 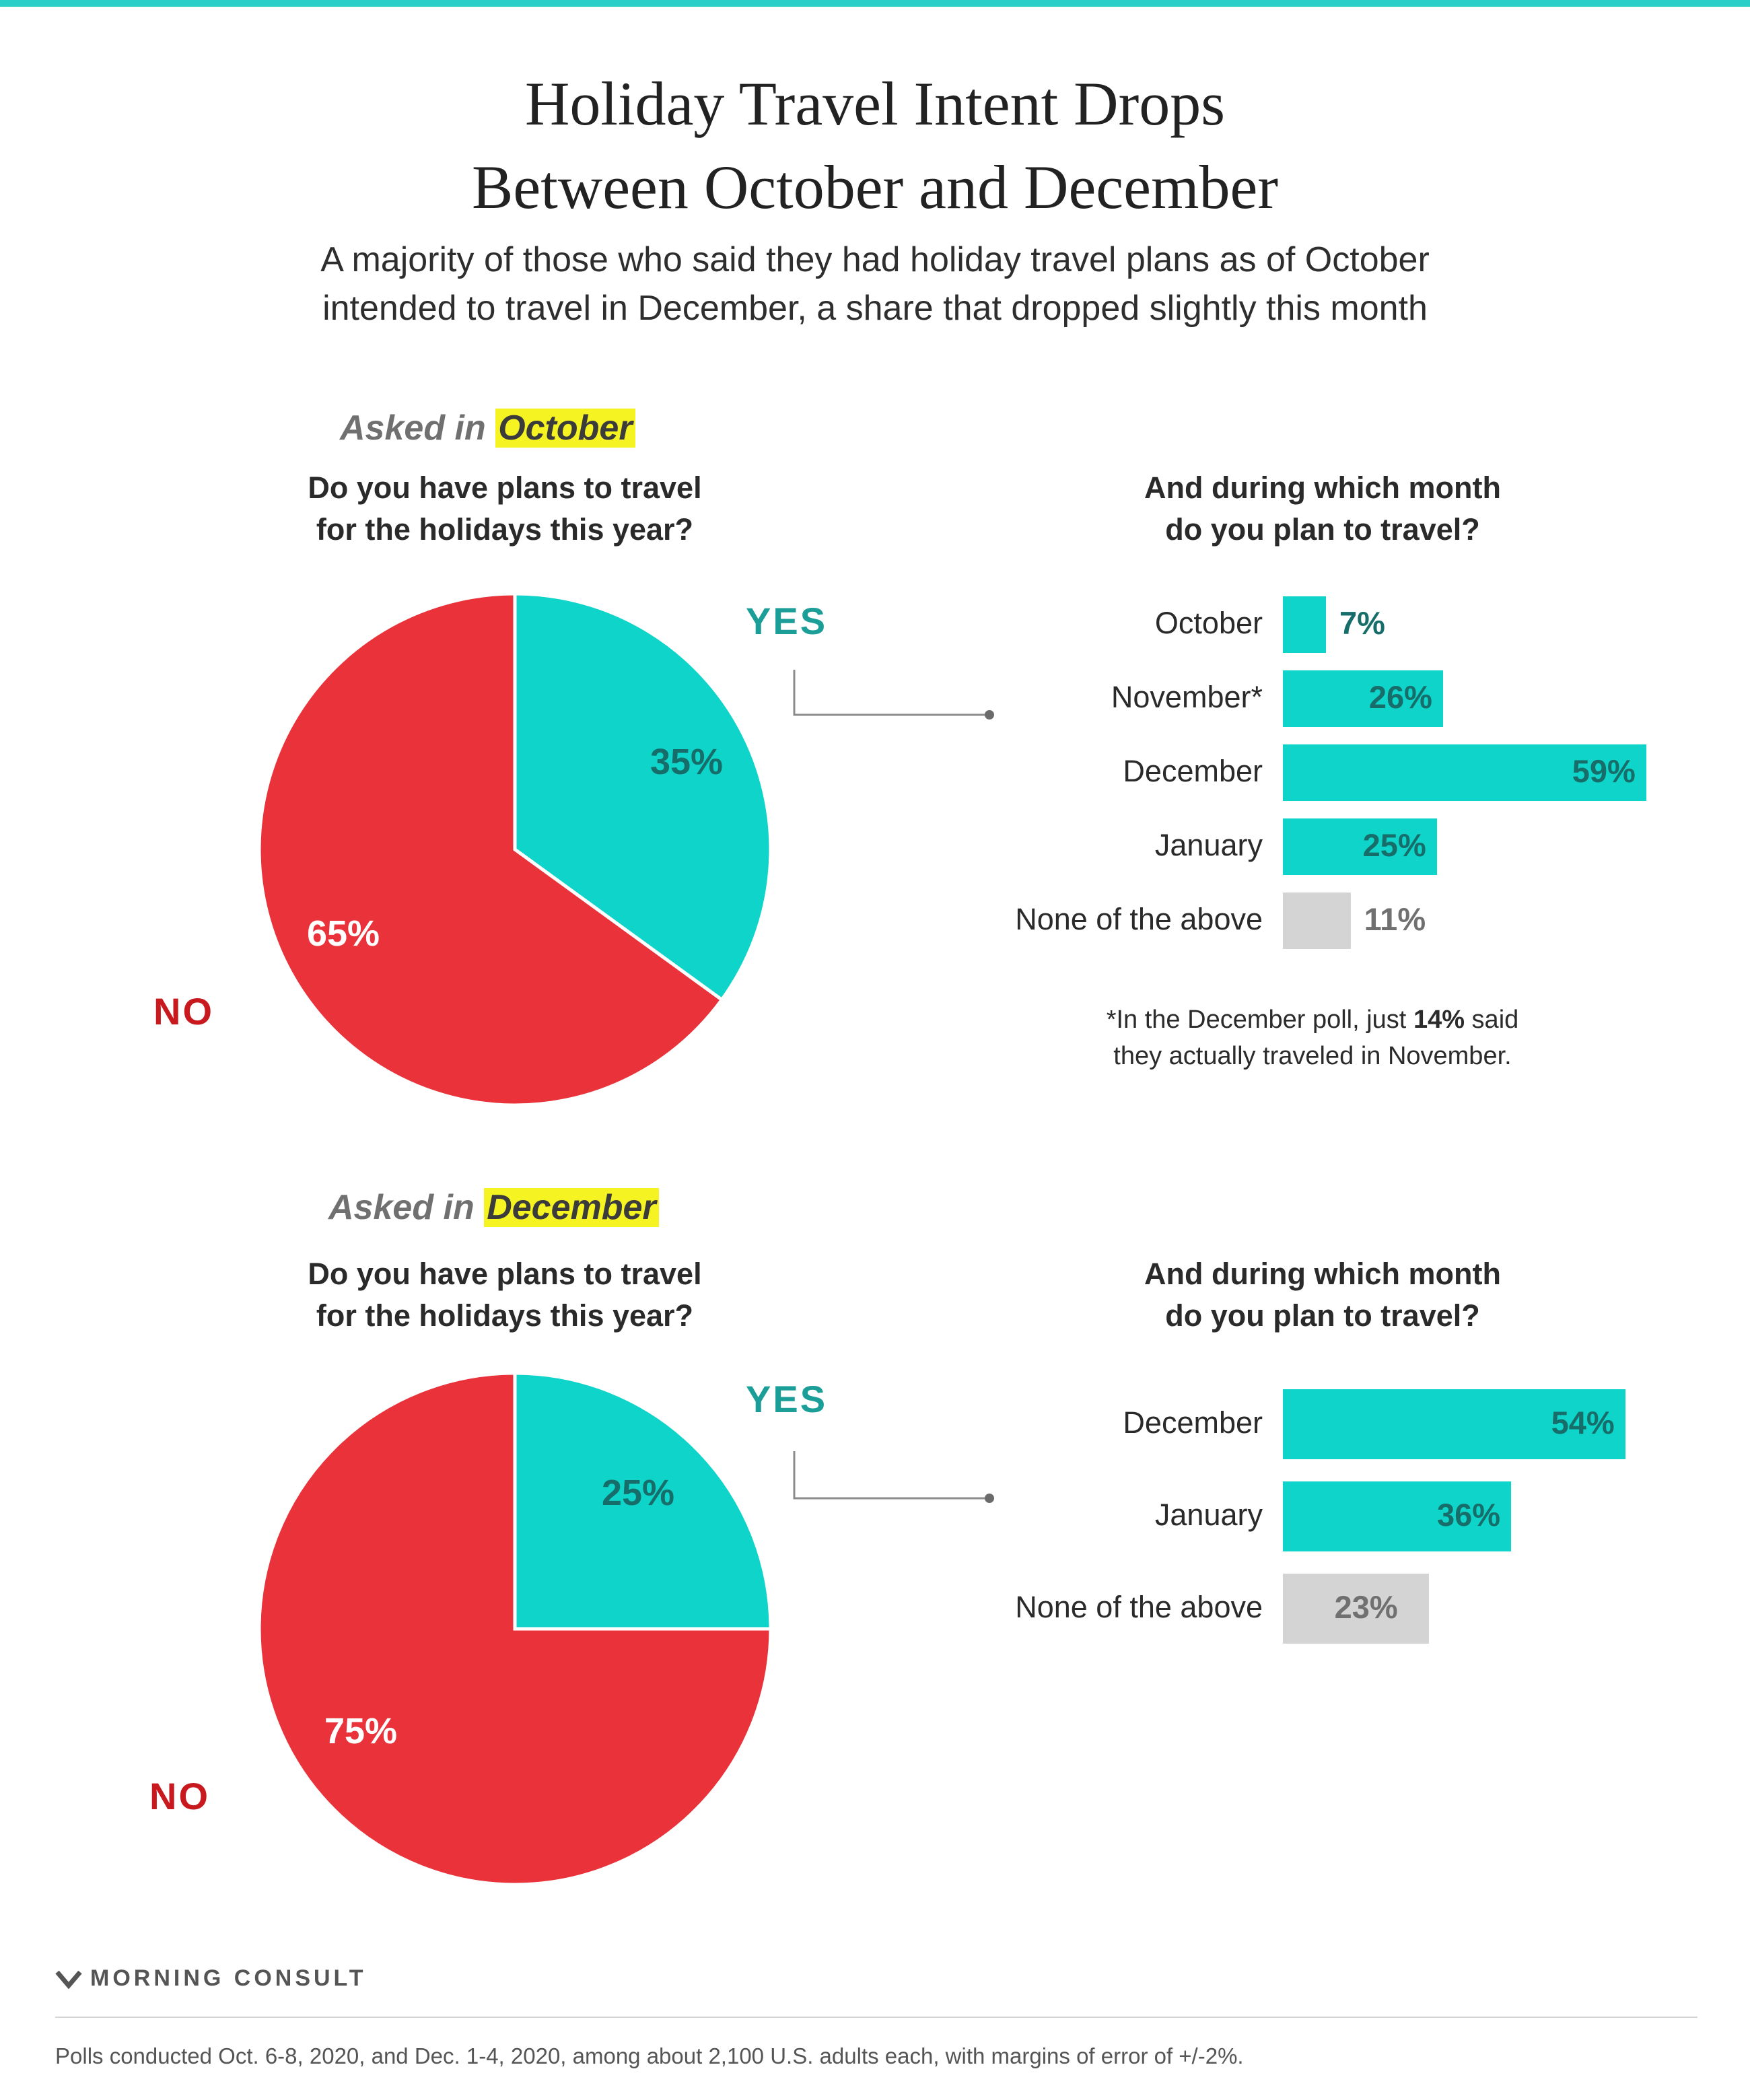 What do you see at coordinates (1469, 1515) in the screenshot?
I see `bar-value-label: 36%` at bounding box center [1469, 1515].